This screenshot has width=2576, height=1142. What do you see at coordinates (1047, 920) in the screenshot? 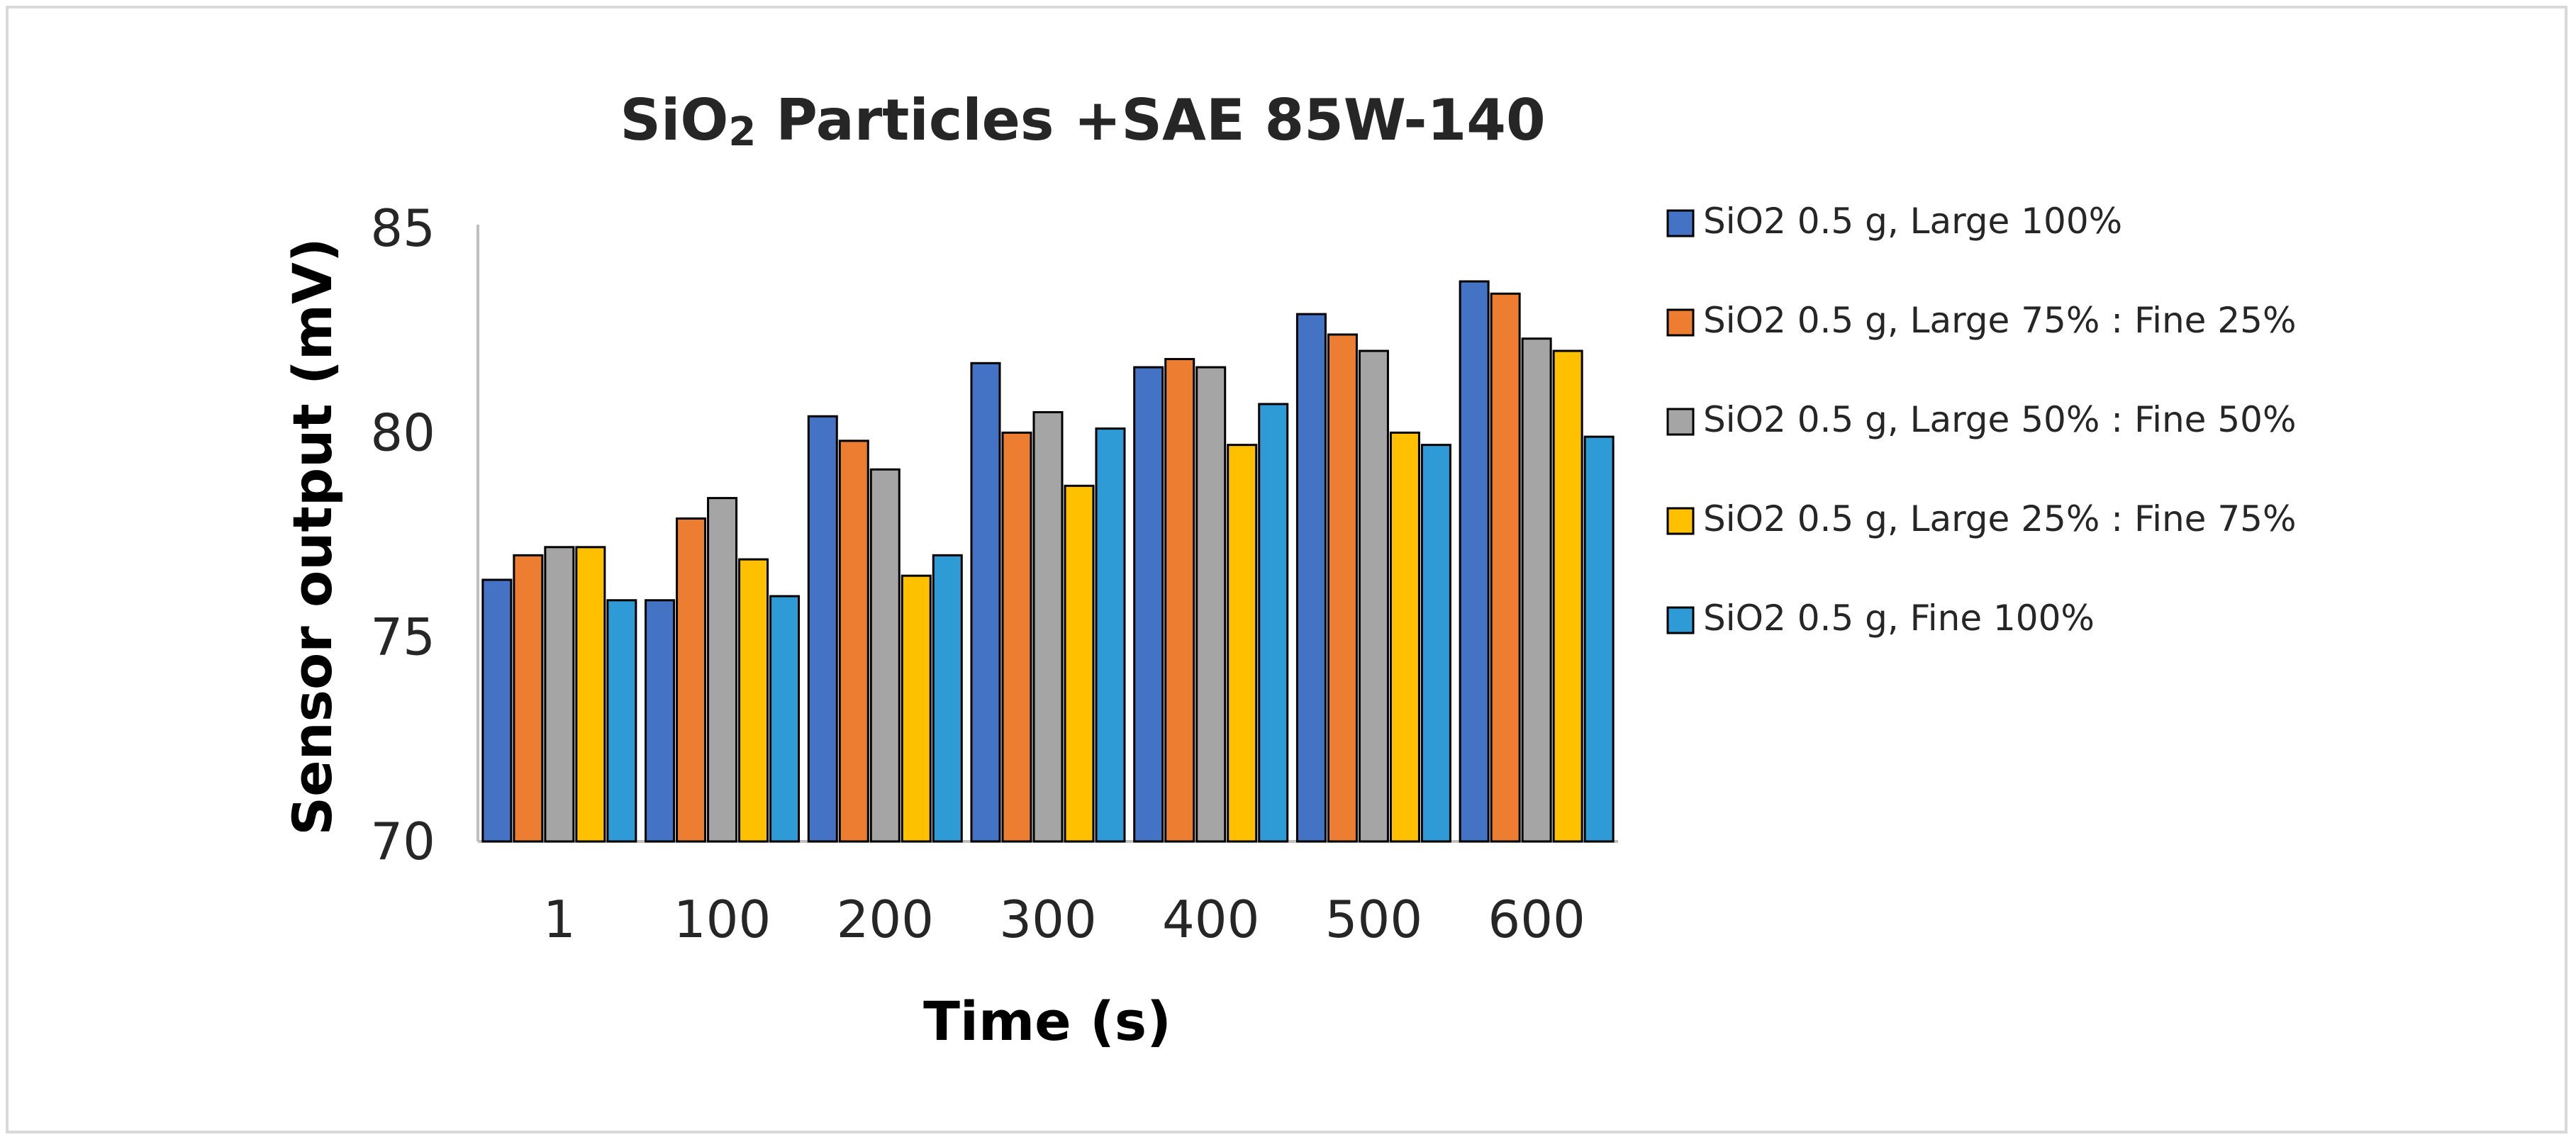
I see `x-tick-label: 300` at bounding box center [1047, 920].